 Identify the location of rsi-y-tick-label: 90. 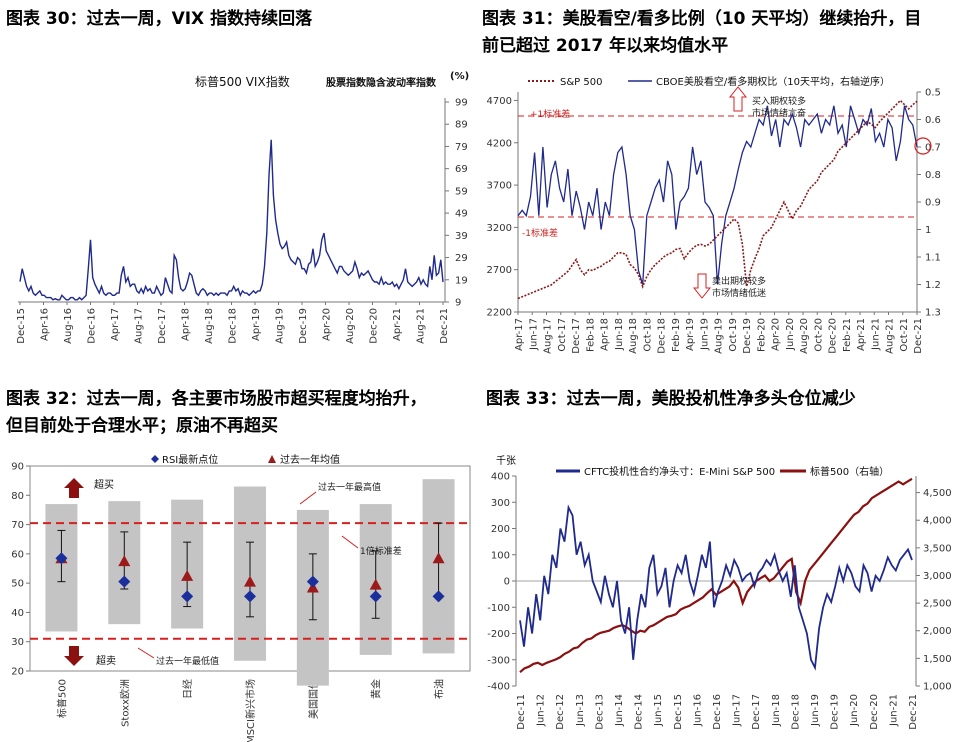
(17, 467).